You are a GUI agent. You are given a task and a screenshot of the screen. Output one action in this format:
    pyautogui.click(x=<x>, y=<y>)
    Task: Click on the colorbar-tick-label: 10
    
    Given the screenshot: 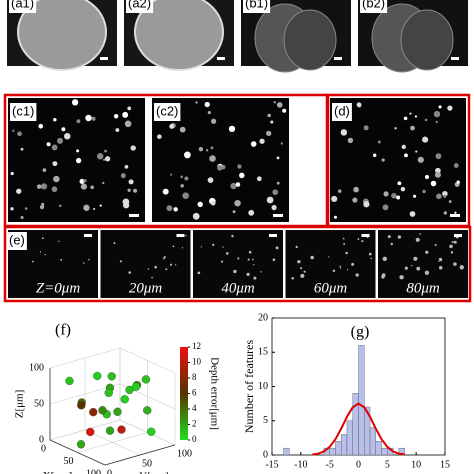 What is the action you would take?
    pyautogui.click(x=197, y=362)
    